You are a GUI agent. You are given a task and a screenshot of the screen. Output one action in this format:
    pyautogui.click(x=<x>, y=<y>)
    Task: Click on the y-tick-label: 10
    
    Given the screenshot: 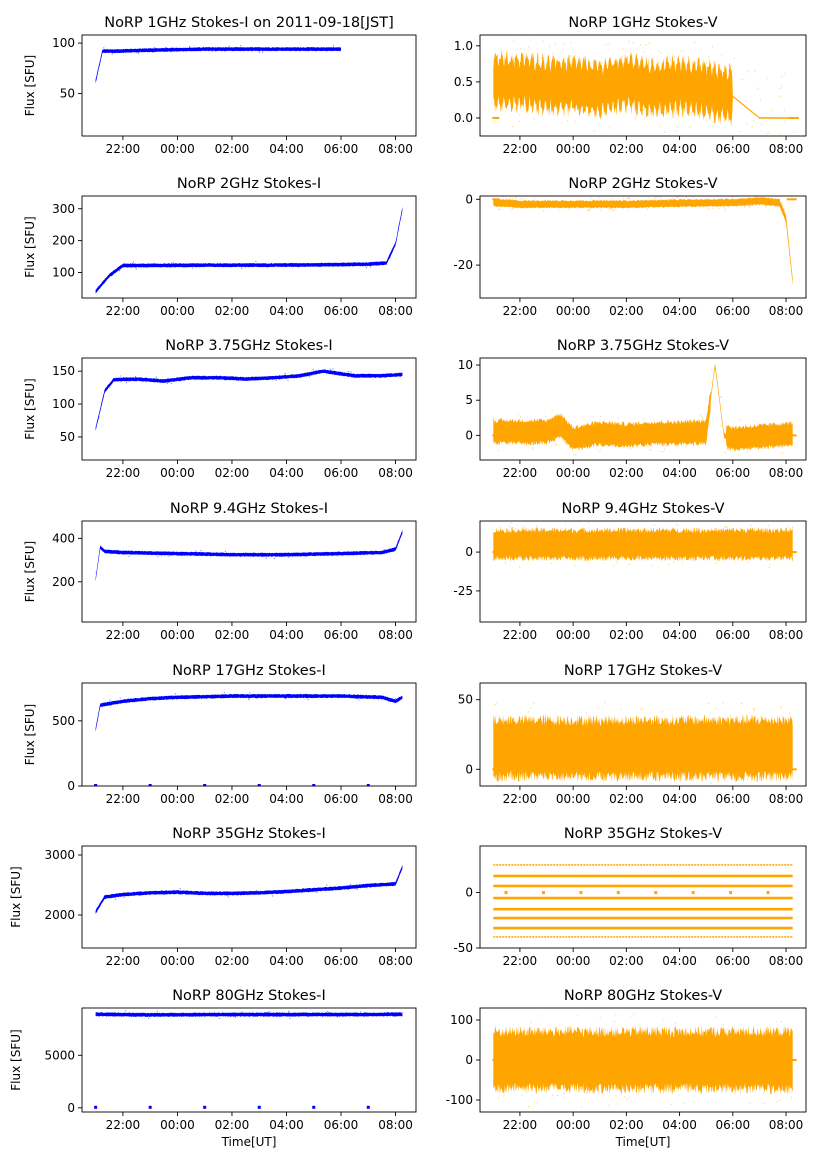 What is the action you would take?
    pyautogui.click(x=465, y=365)
    